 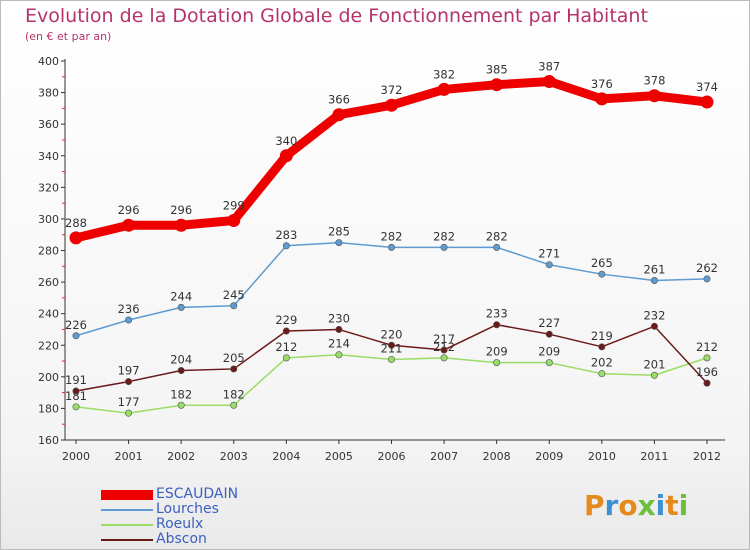 What do you see at coordinates (76, 325) in the screenshot?
I see `data-label: 226` at bounding box center [76, 325].